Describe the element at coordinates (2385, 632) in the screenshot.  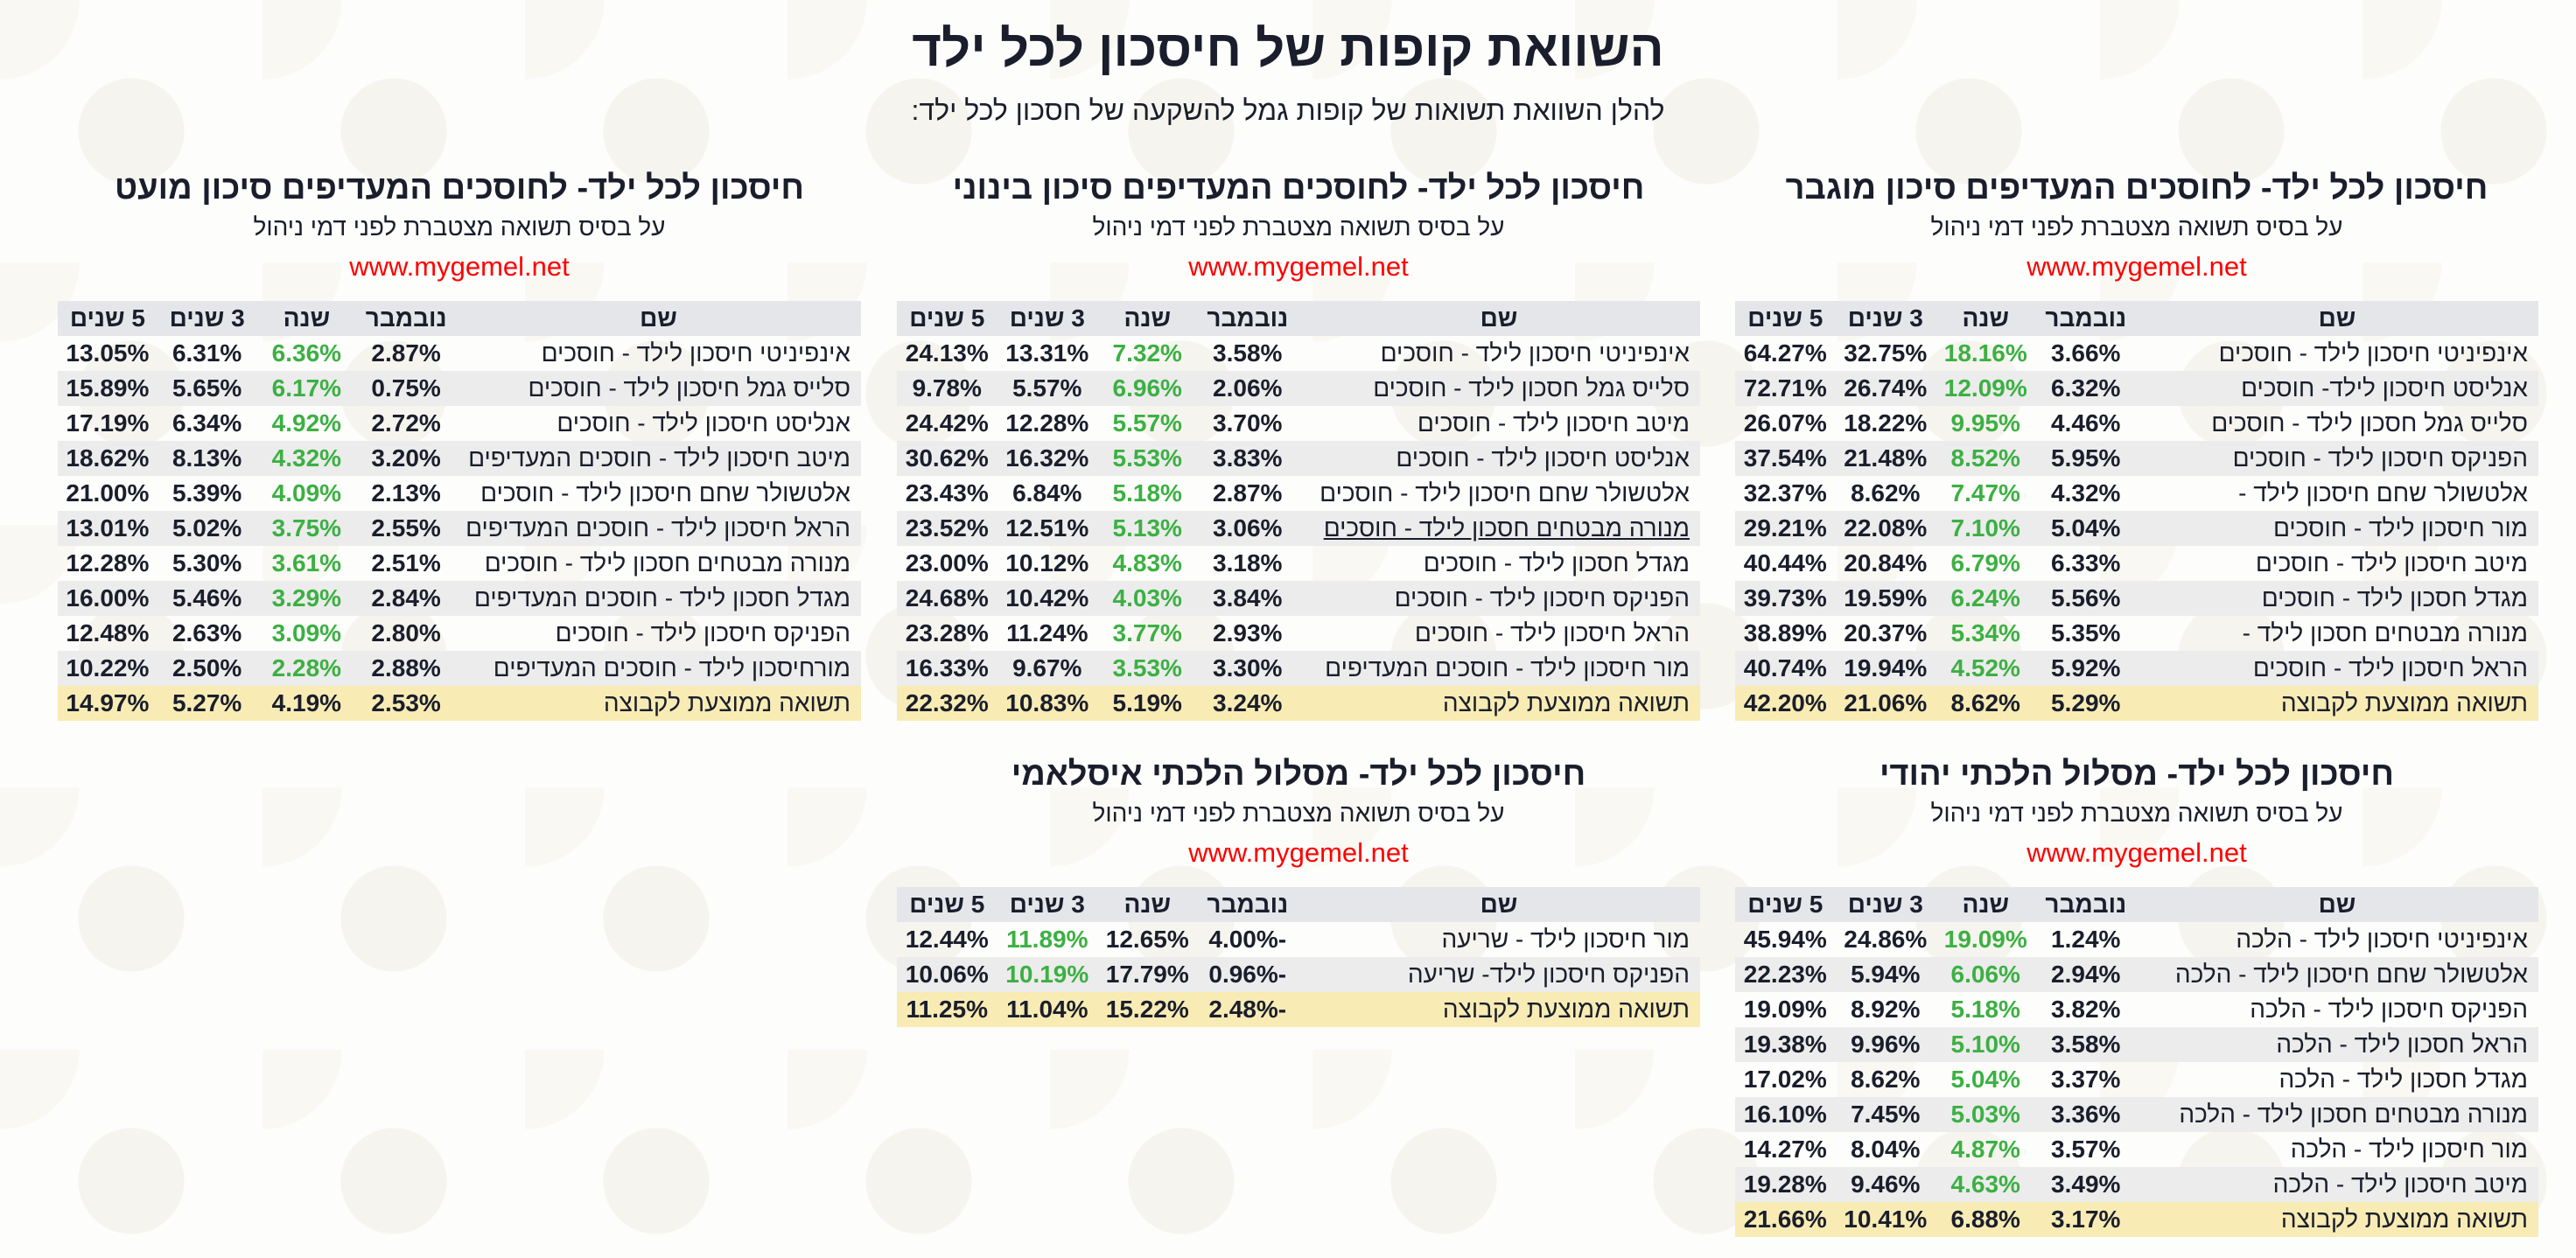
I see `fund-name-link: מנורה מבטחים חסכון לילד -` at that location.